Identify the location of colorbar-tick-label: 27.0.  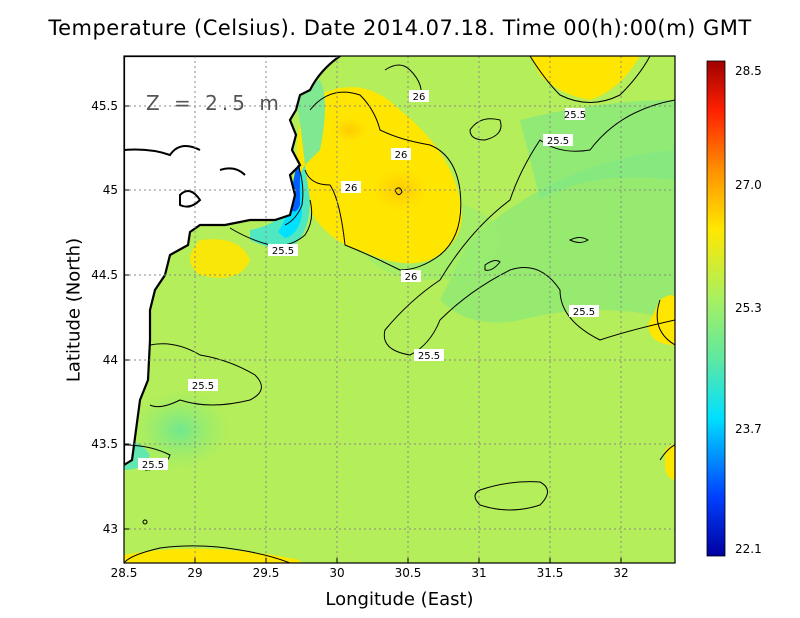
(748, 185).